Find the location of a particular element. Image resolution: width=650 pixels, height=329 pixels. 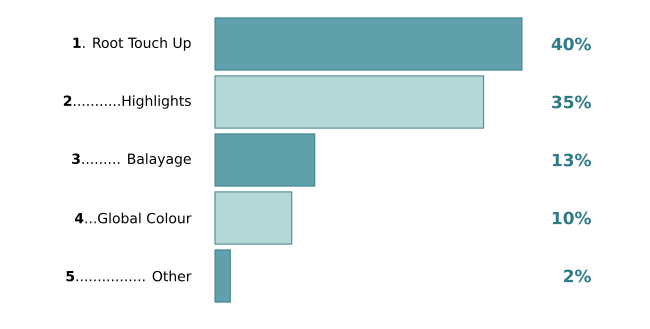

data-label: 13% is located at coordinates (571, 160).